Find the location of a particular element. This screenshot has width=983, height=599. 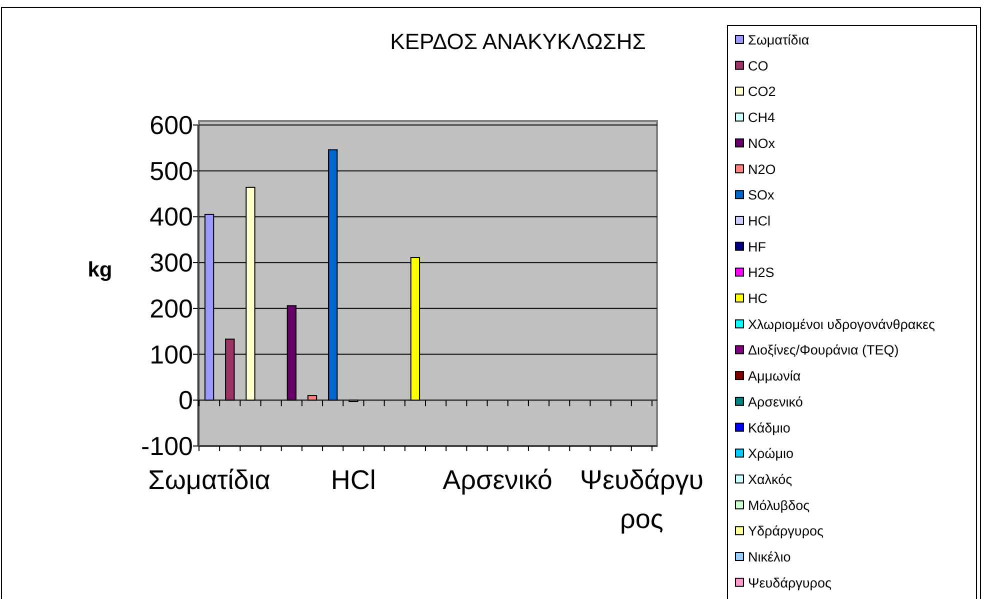

legend-label: Νικέλιο is located at coordinates (769, 557).